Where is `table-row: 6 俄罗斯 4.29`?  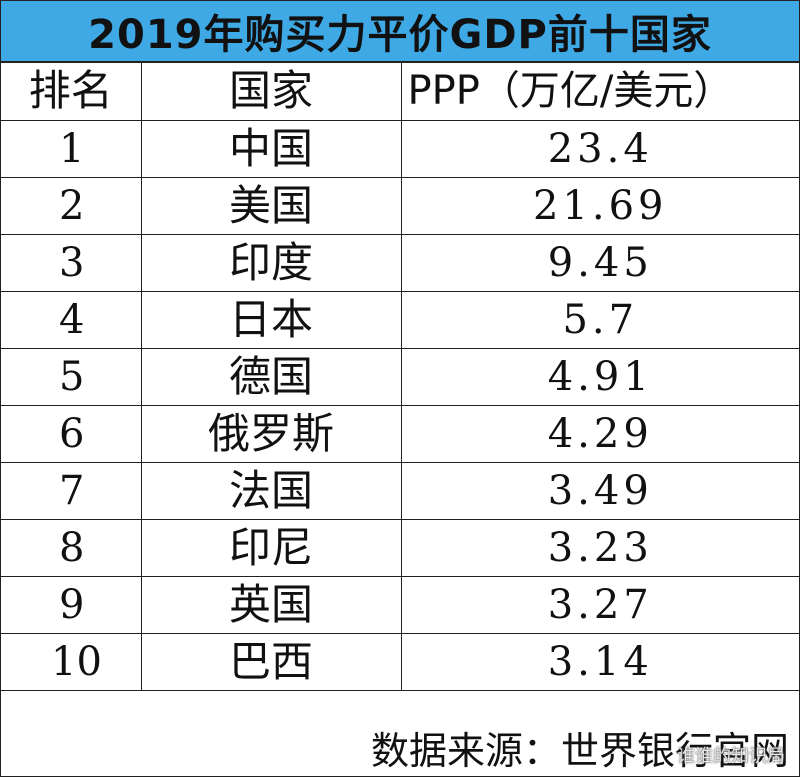 table-row: 6 俄罗斯 4.29 is located at coordinates (400, 433).